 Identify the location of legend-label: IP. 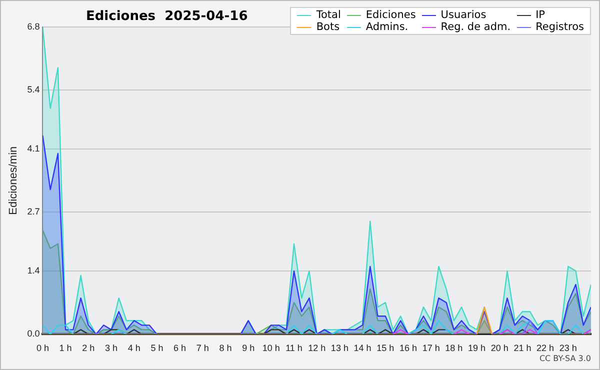
(540, 15).